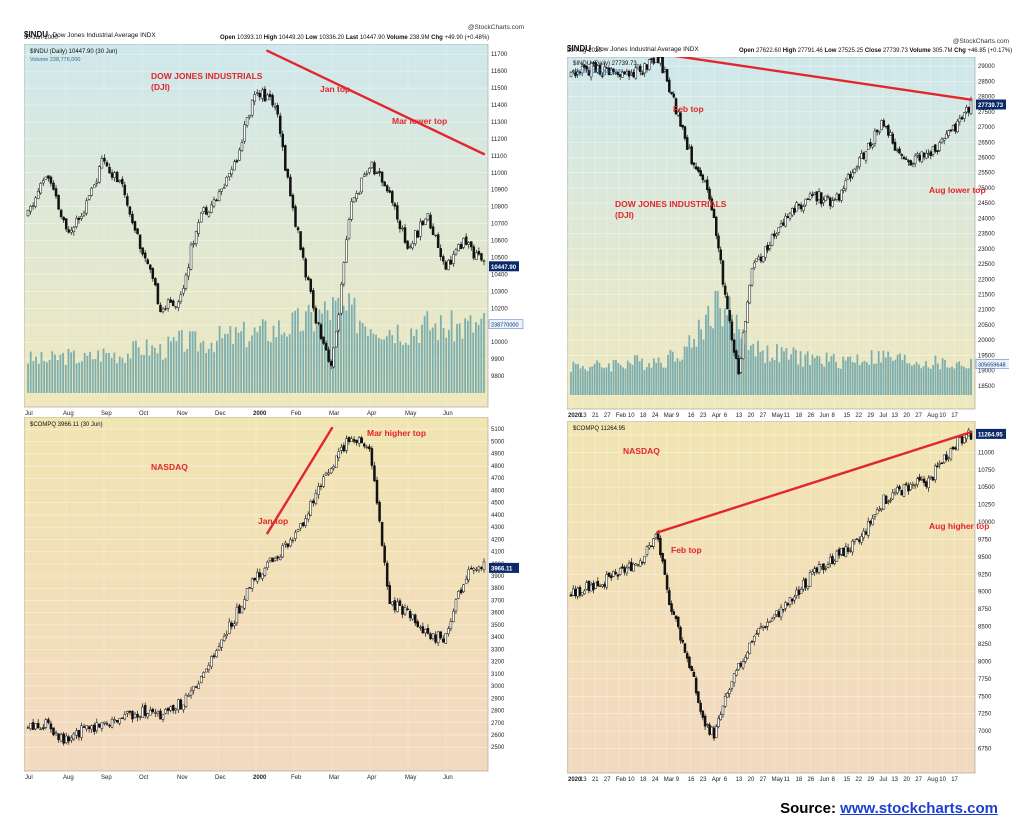 The width and height of the screenshot is (1024, 840). Describe the element at coordinates (985, 645) in the screenshot. I see `y-tick-label: 8250` at that location.